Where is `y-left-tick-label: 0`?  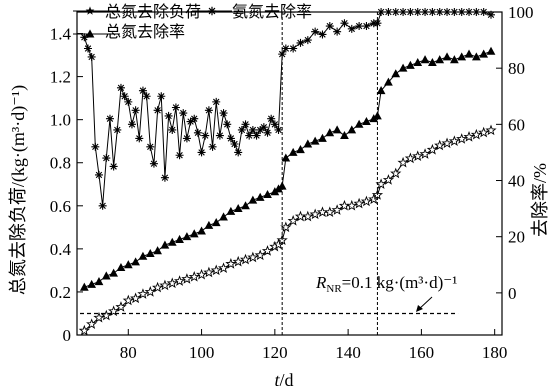
y-left-tick-label: 0 is located at coordinates (67, 335).